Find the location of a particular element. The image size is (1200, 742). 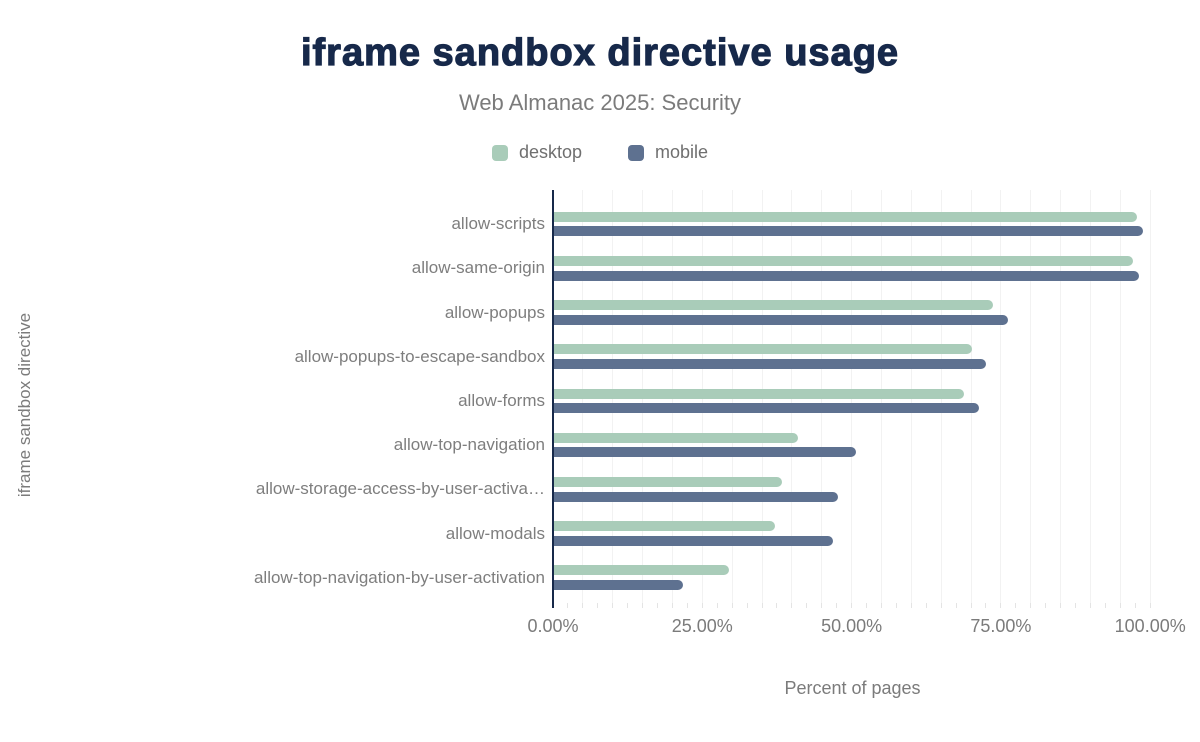

x-tick-label: 100.00% is located at coordinates (1150, 626).